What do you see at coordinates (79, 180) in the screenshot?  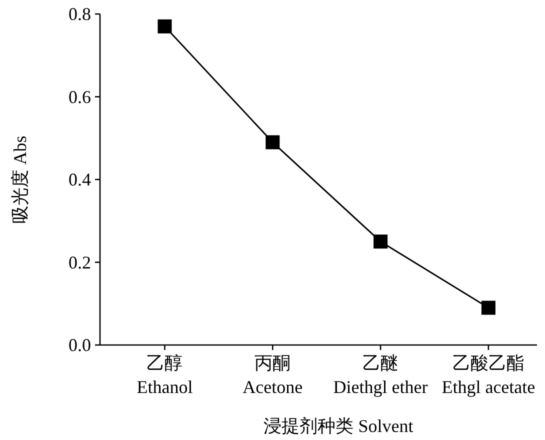 I see `y-tick-label: 0.4` at bounding box center [79, 180].